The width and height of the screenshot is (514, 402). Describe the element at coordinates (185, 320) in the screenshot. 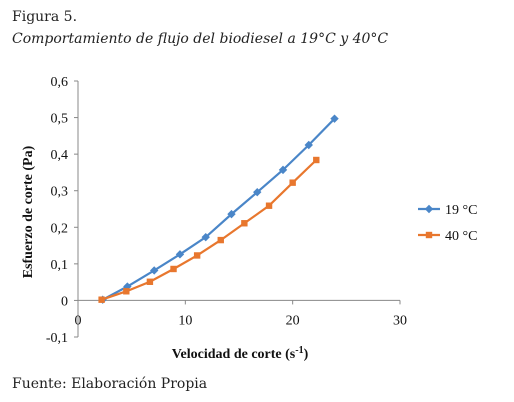

I see `x-tick-label: 10` at that location.